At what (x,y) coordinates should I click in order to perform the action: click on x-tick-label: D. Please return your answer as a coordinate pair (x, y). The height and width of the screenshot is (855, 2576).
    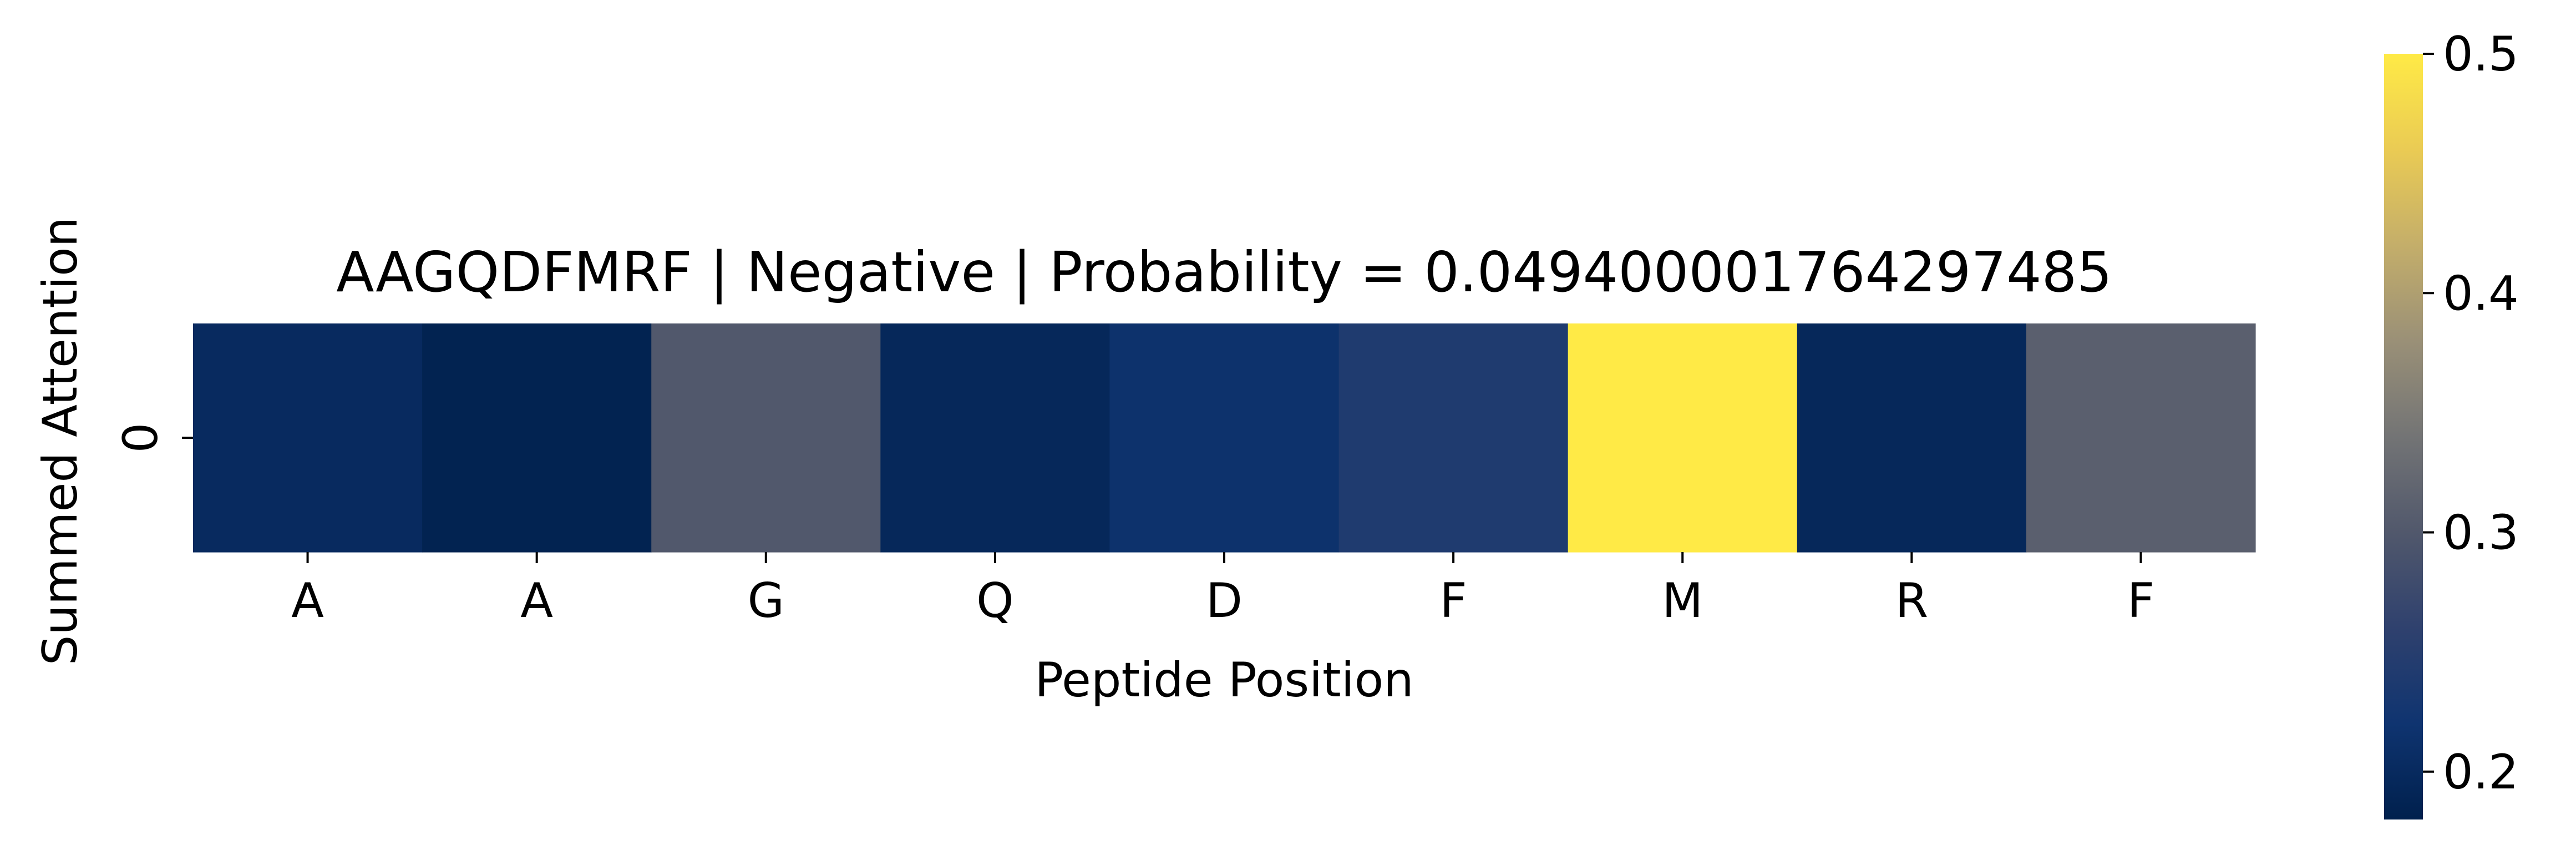
    Looking at the image, I should click on (1224, 601).